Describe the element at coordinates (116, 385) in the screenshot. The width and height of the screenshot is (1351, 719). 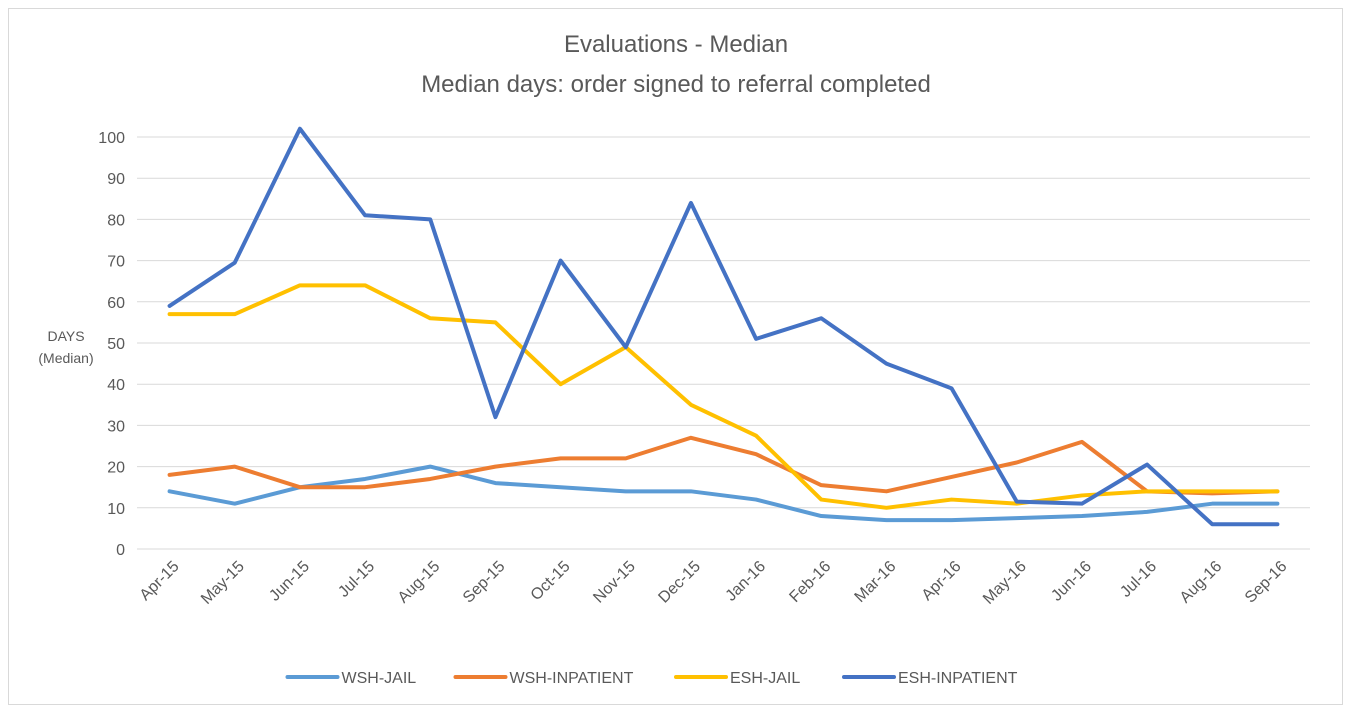
I see `y-tick-label: 40` at that location.